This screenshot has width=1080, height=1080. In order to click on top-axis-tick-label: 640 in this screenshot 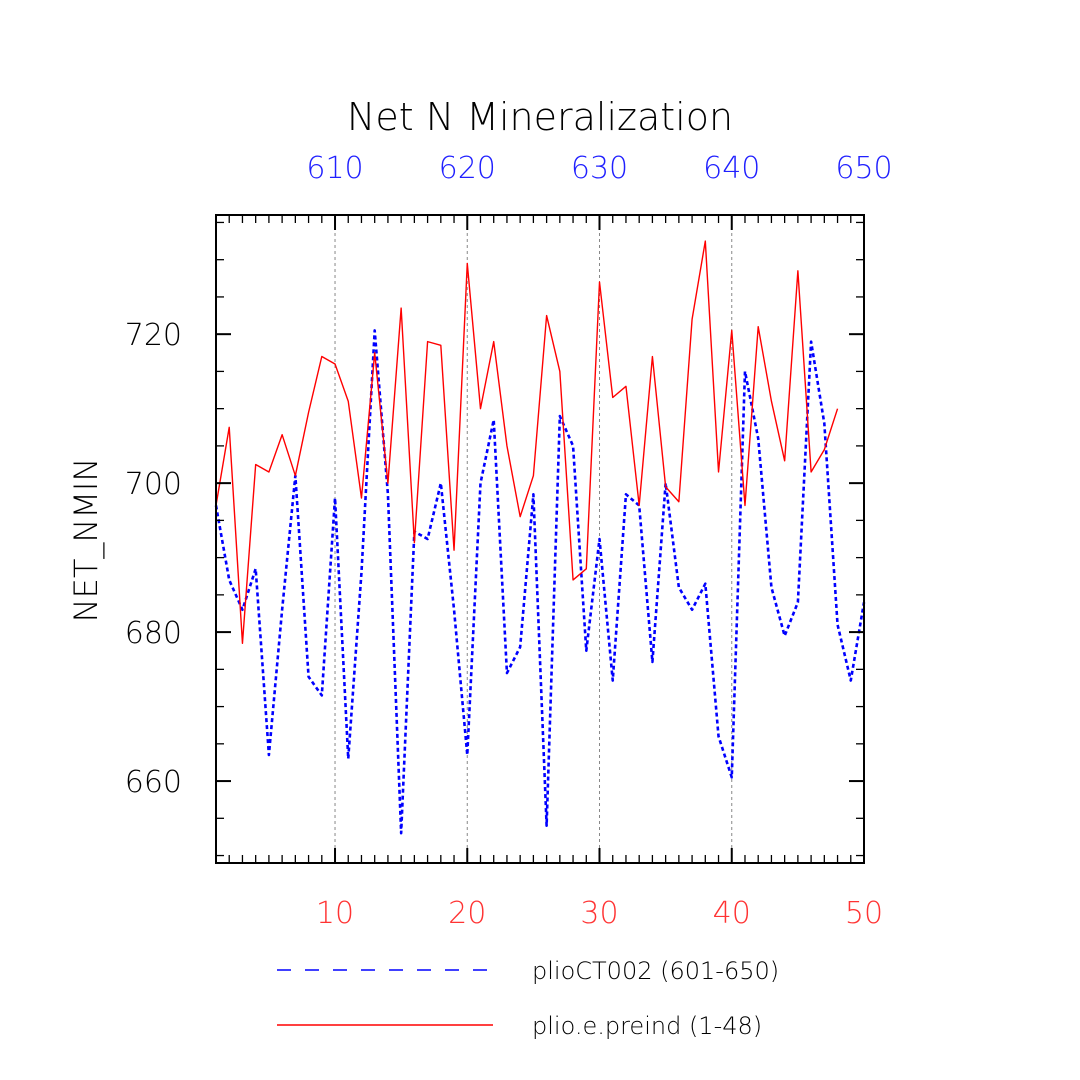, I will do `click(731, 168)`.